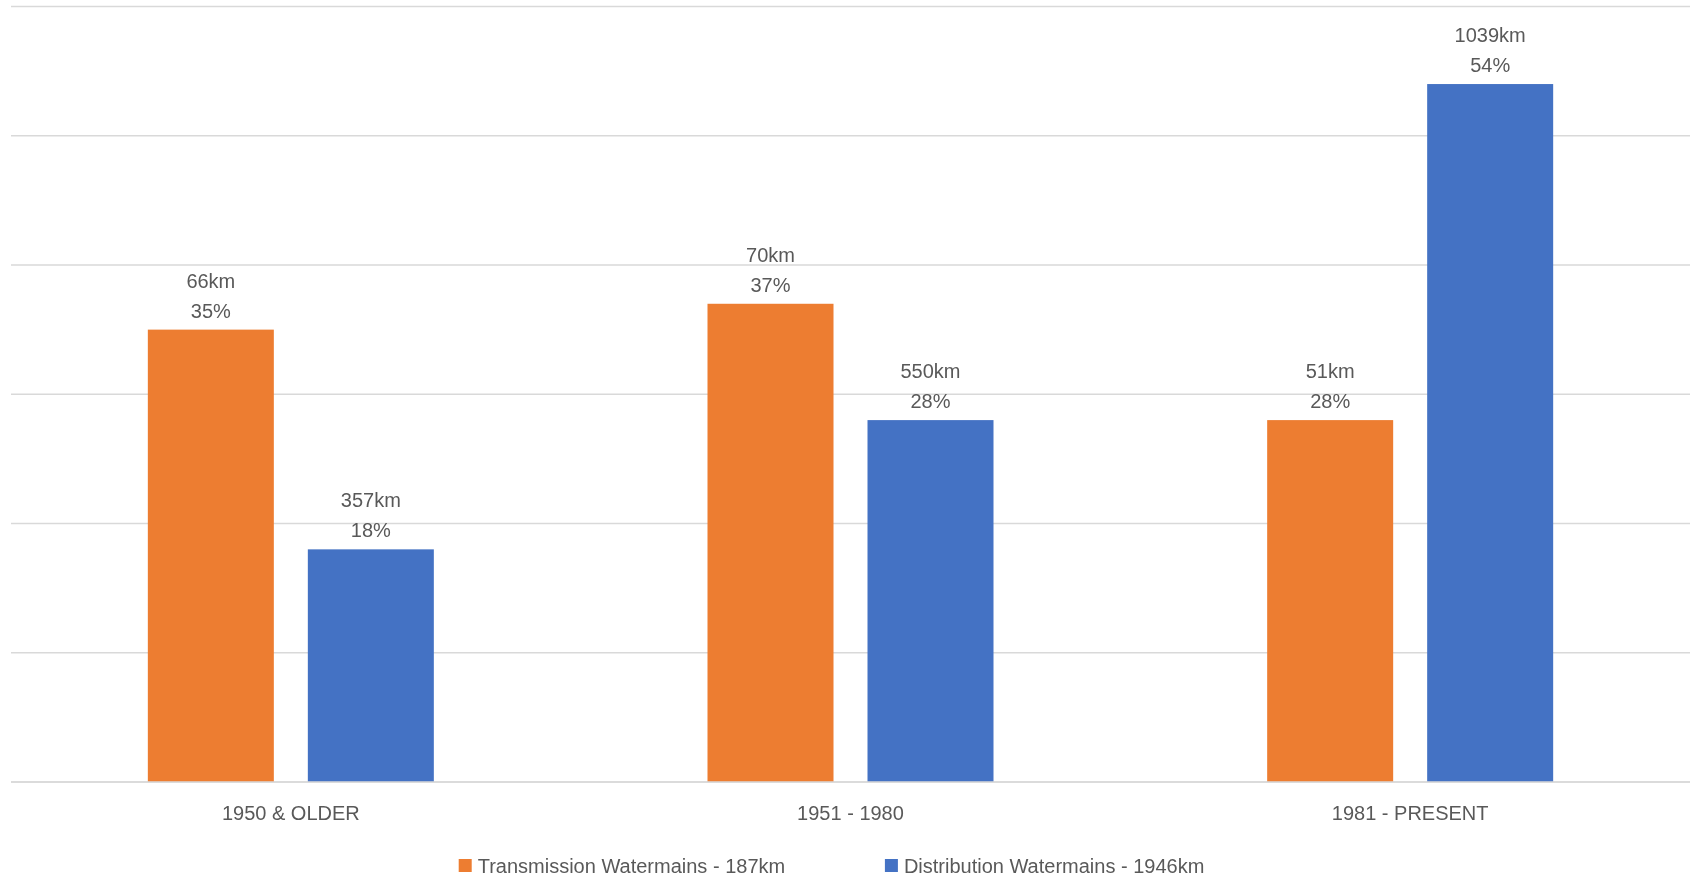 The image size is (1690, 882). I want to click on data-label: 1039km 54%, so click(1490, 50).